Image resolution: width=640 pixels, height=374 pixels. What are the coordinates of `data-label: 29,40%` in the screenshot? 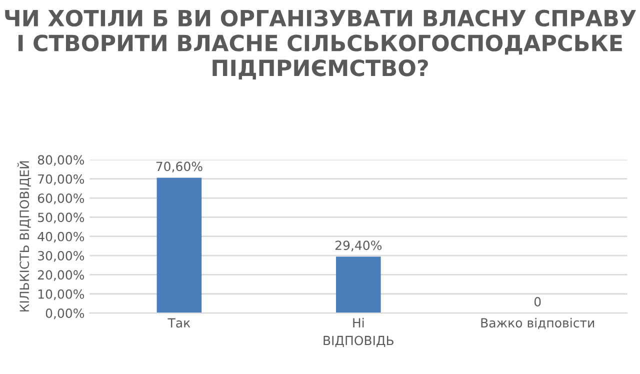 It's located at (358, 246).